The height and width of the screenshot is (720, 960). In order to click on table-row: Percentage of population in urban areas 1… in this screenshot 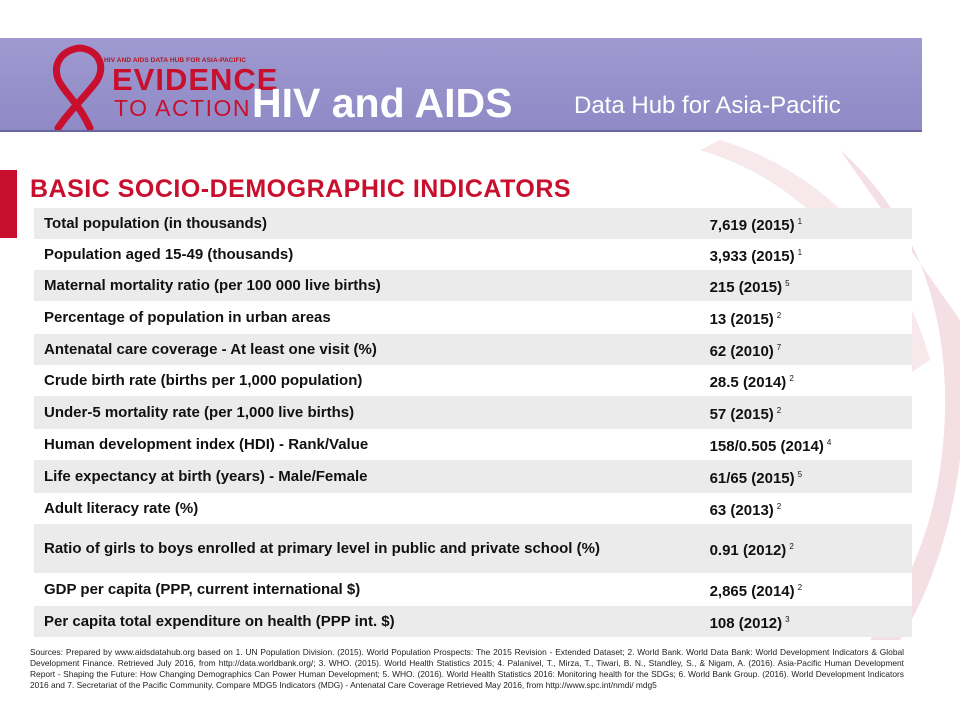, I will do `click(473, 317)`.